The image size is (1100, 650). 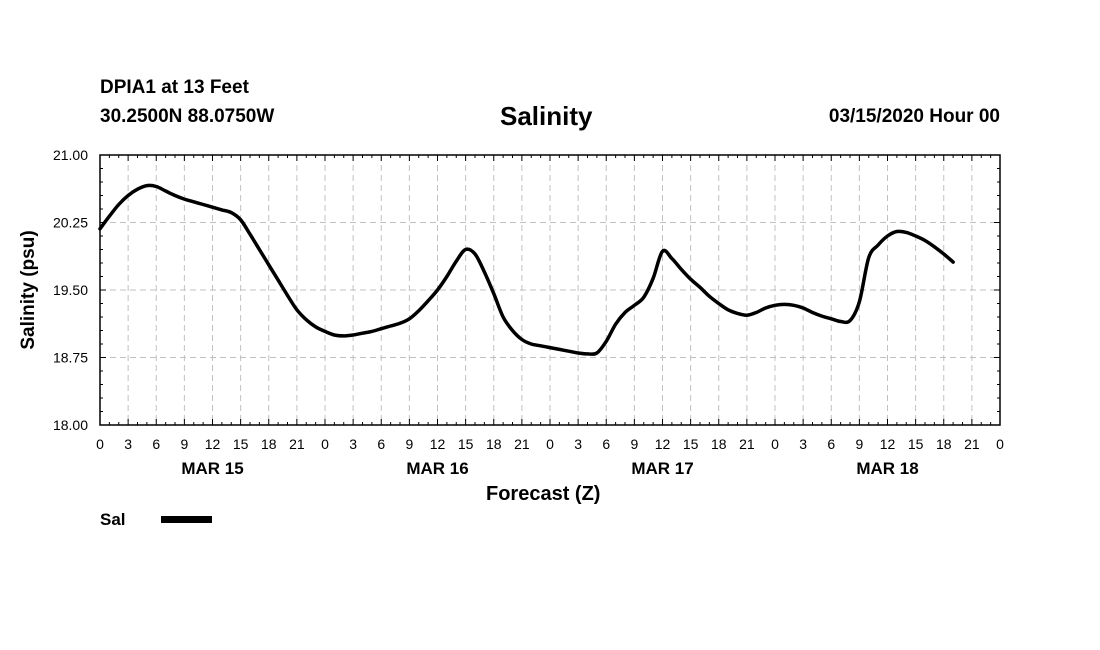 I want to click on date-label: MAR 17, so click(x=662, y=468).